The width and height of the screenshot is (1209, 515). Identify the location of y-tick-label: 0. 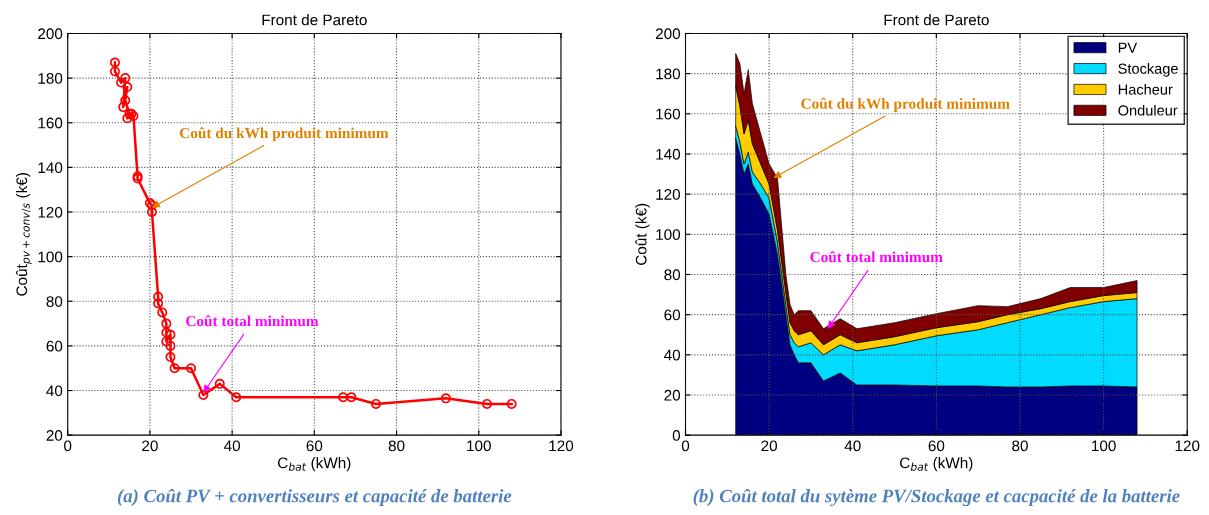
(676, 435).